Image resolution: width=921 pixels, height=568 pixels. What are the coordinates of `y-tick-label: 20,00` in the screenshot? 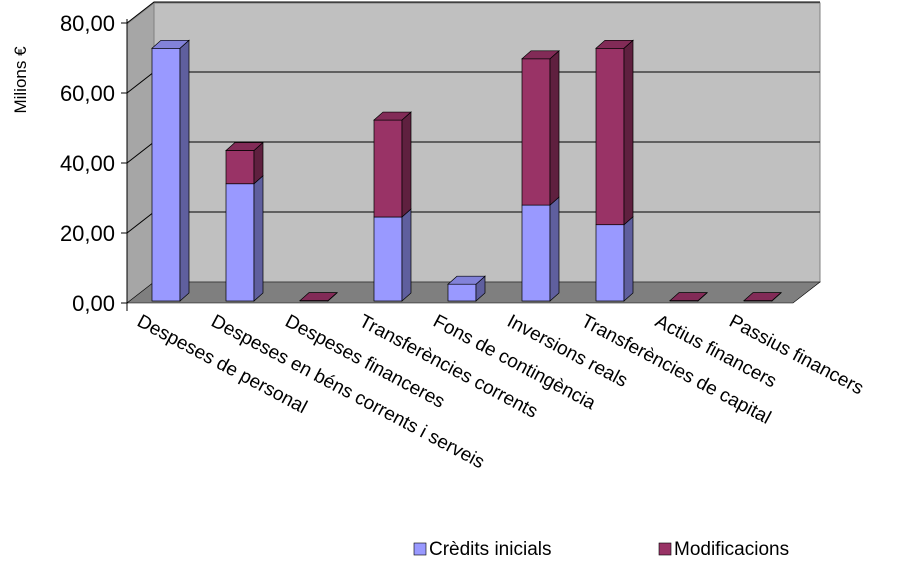 It's located at (87, 233).